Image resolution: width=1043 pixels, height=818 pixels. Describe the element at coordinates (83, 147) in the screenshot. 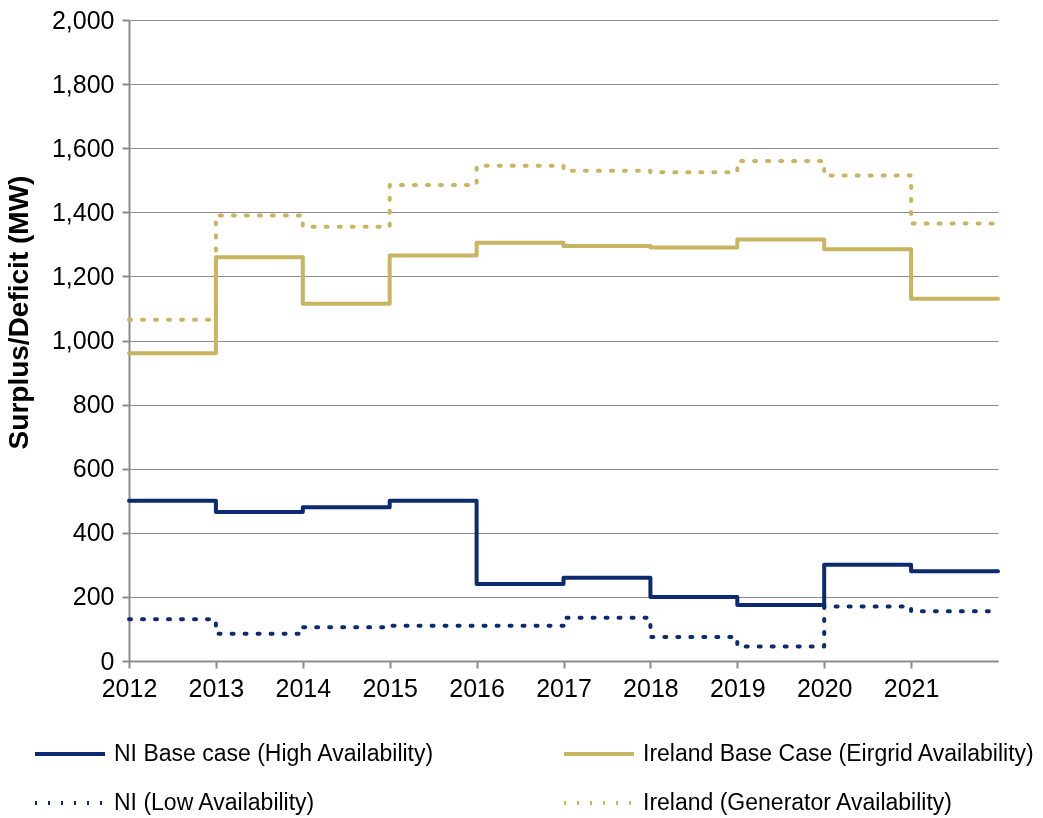

I see `y-tick-label: 1,600` at that location.